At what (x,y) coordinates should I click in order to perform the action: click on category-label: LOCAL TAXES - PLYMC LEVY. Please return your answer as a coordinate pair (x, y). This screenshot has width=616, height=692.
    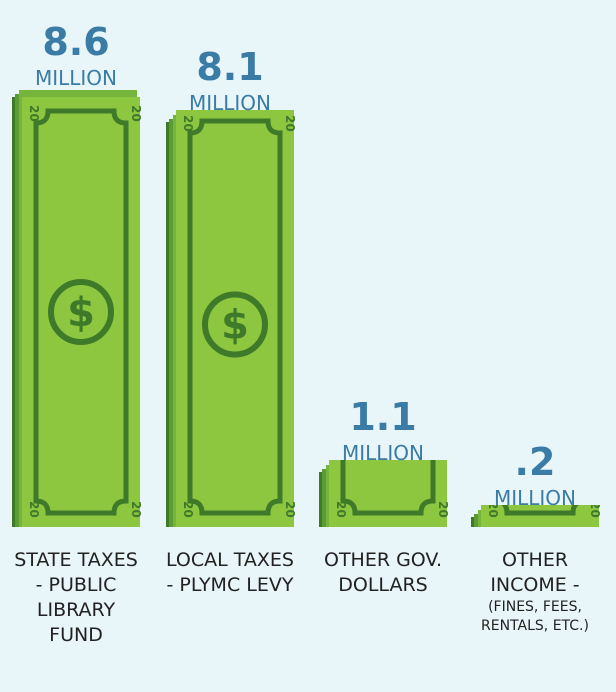
    Looking at the image, I should click on (230, 572).